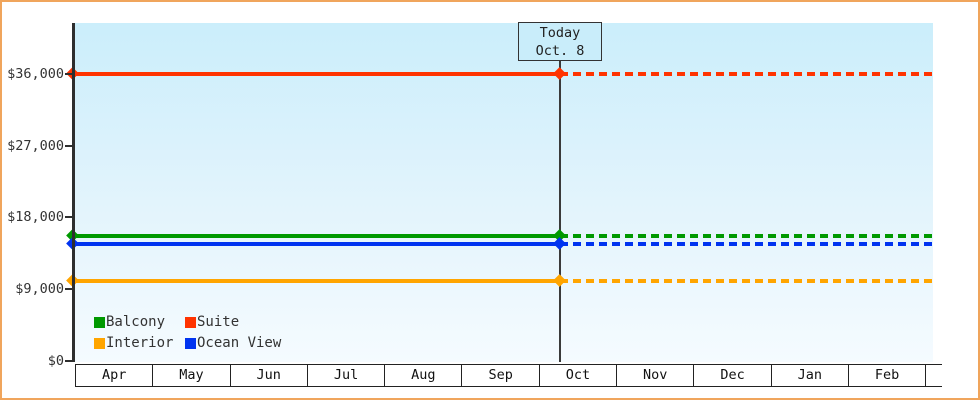 The height and width of the screenshot is (400, 980). I want to click on legend-row: Interior Ocean View, so click(187, 343).